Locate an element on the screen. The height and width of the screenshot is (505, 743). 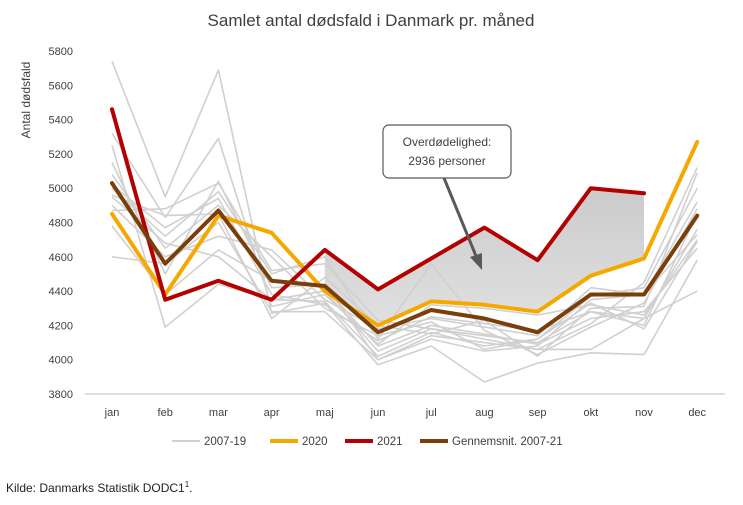
legend-label-average: Gennemsnit. 2007-21 is located at coordinates (507, 442).